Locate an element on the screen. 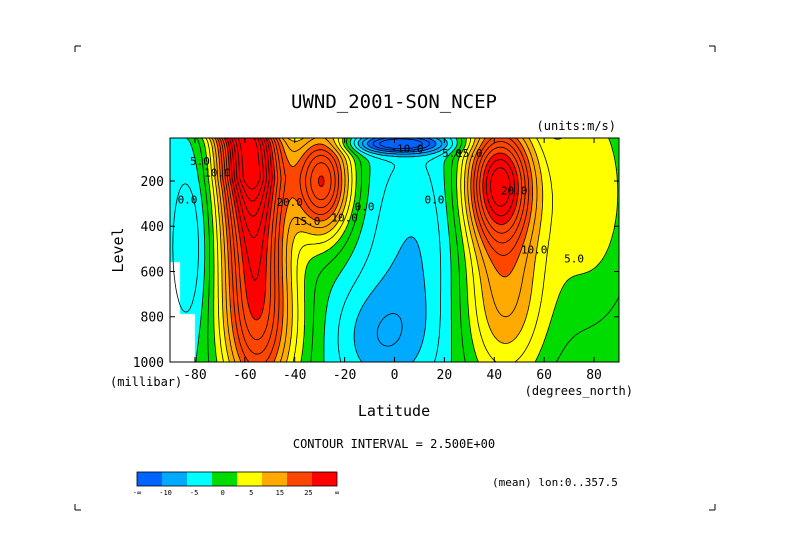 This screenshot has width=789, height=558. colorbar-label: 0 is located at coordinates (223, 493).